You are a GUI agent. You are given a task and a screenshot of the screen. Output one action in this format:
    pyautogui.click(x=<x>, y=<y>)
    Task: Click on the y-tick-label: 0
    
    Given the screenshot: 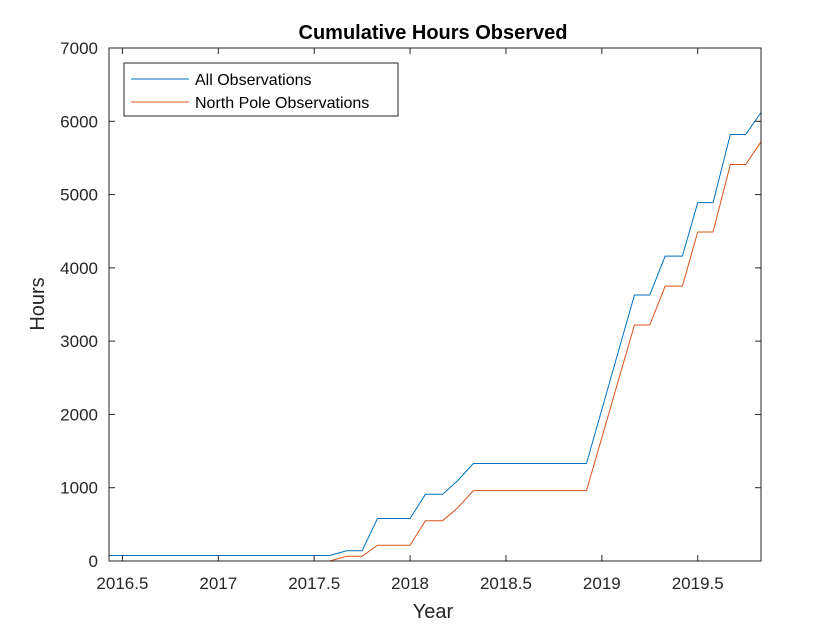 What is the action you would take?
    pyautogui.click(x=93, y=561)
    